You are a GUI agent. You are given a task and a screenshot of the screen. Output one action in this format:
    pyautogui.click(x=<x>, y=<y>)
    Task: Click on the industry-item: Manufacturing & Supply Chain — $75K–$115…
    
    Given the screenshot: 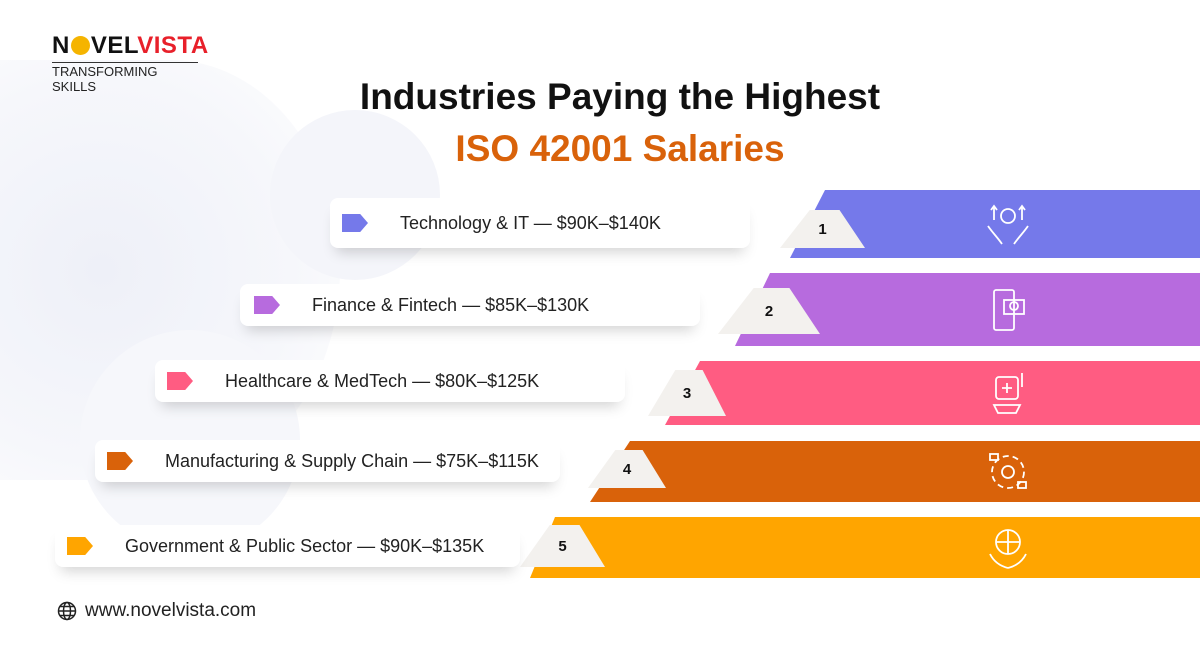 What is the action you would take?
    pyautogui.click(x=327, y=461)
    